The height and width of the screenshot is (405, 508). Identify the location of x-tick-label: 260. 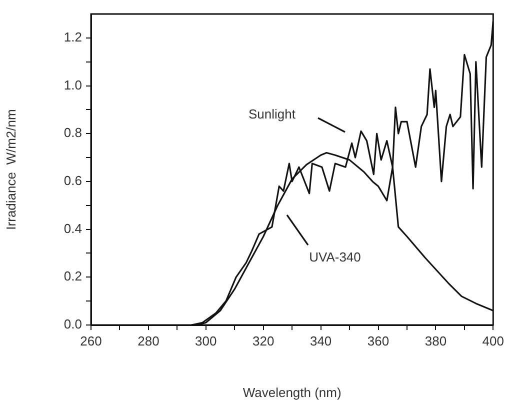
(91, 340).